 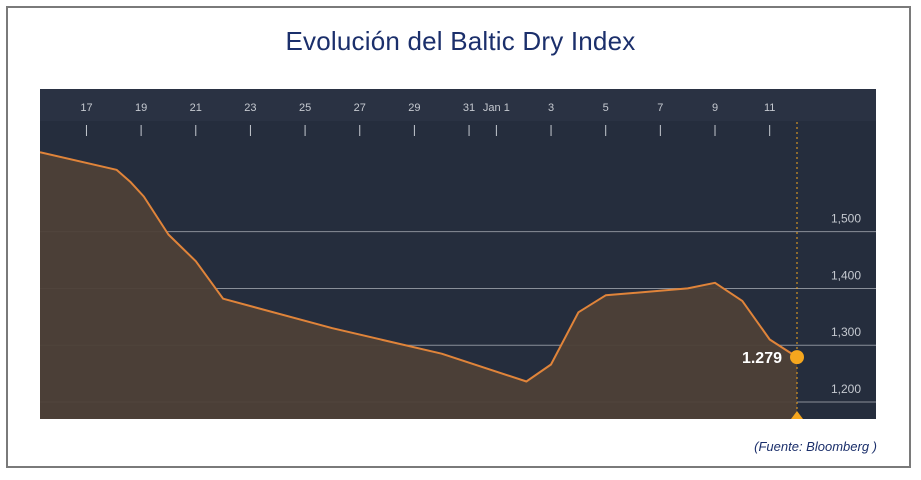 I want to click on x-tick-label: 23, so click(x=250, y=108).